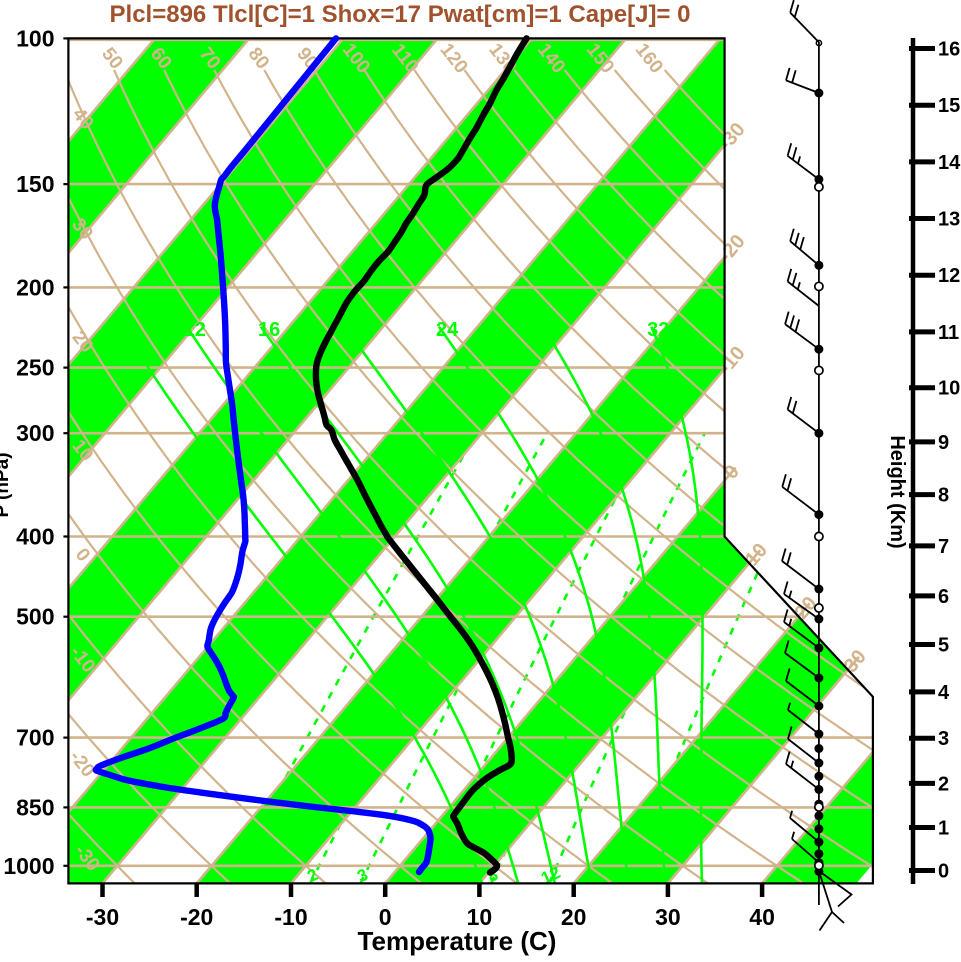  I want to click on svg-text: Height (Km), so click(897, 491).